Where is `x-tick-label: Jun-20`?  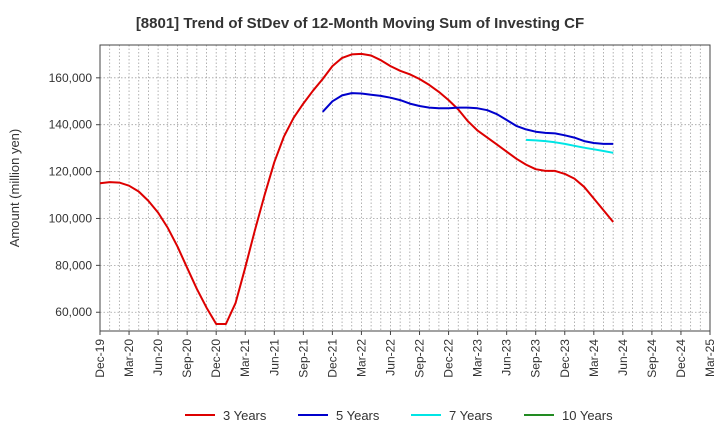 x-tick-label: Jun-20 is located at coordinates (158, 357).